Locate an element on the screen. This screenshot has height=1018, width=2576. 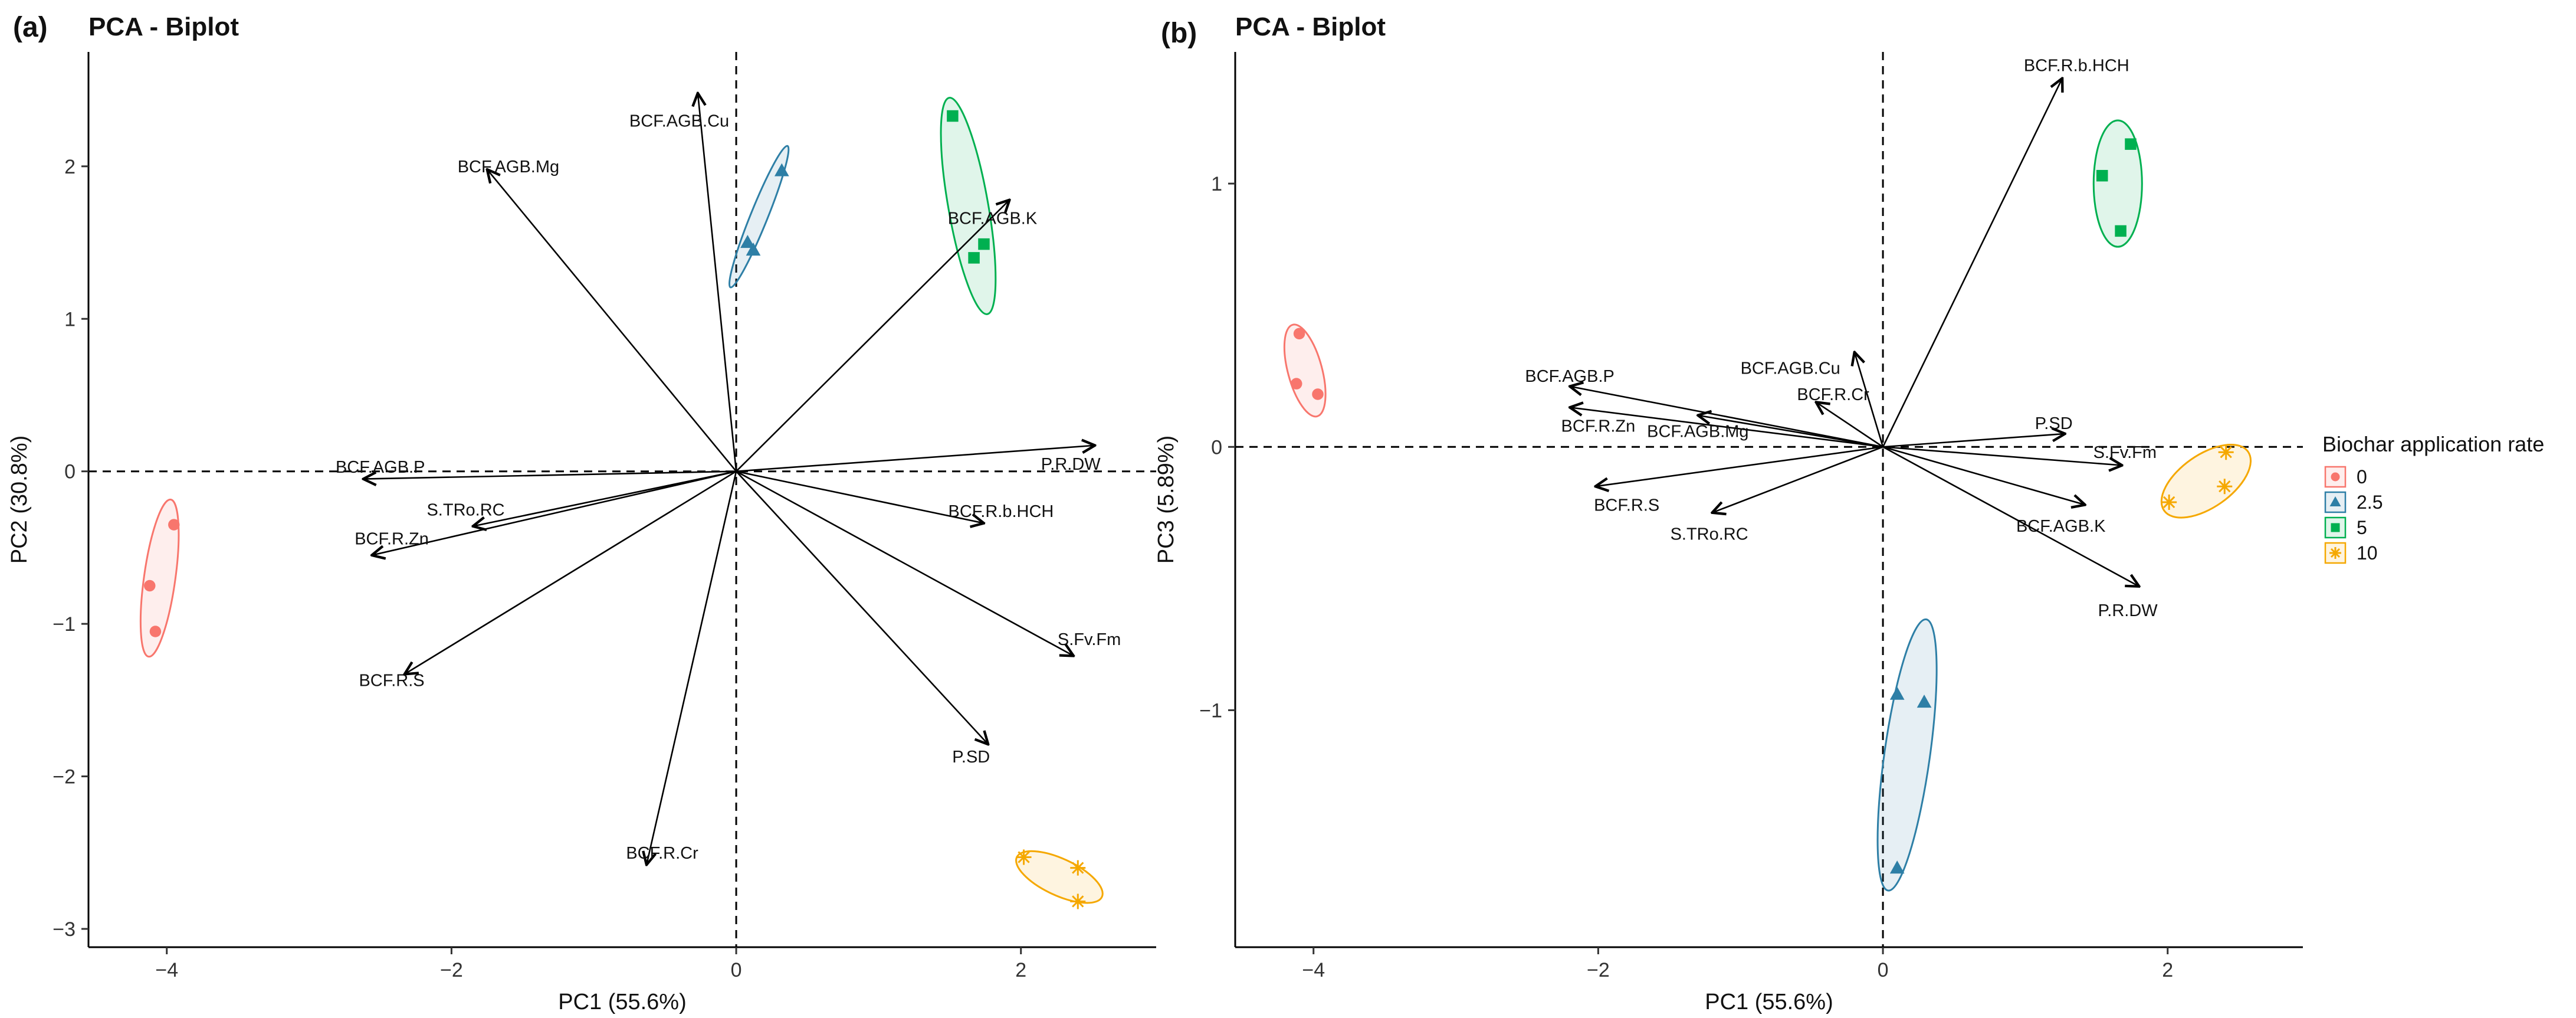
panel-a-loading-label: BCF.AGB.Mg is located at coordinates (508, 167).